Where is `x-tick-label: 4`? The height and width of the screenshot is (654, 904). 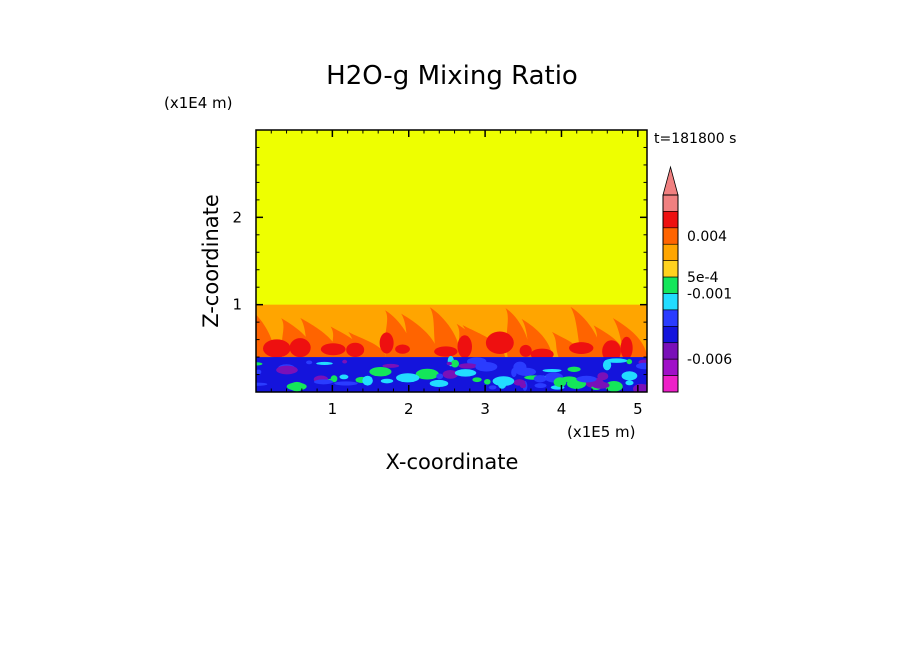
x-tick-label: 4 is located at coordinates (562, 409).